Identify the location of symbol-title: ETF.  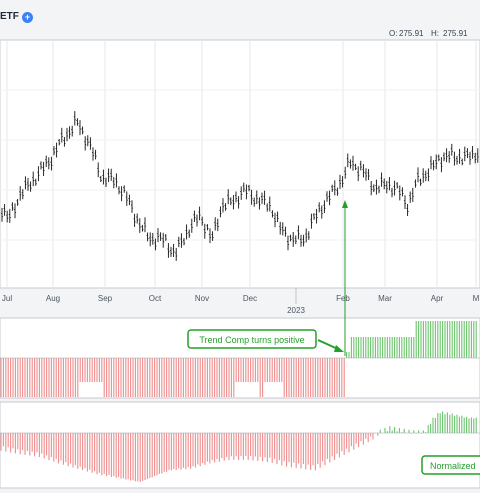
(9, 16).